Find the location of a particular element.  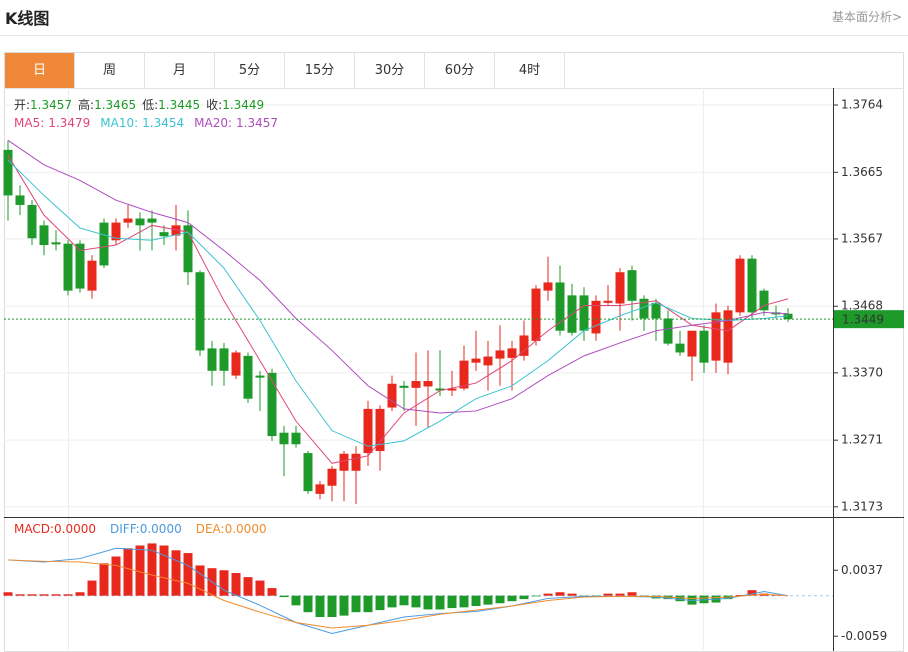

ohlc-label: 收: is located at coordinates (214, 105).